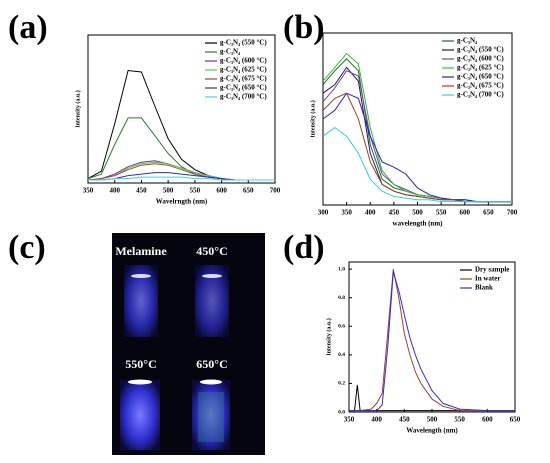 The width and height of the screenshot is (550, 463). Describe the element at coordinates (304, 27) in the screenshot. I see `panel-label: (b)` at that location.